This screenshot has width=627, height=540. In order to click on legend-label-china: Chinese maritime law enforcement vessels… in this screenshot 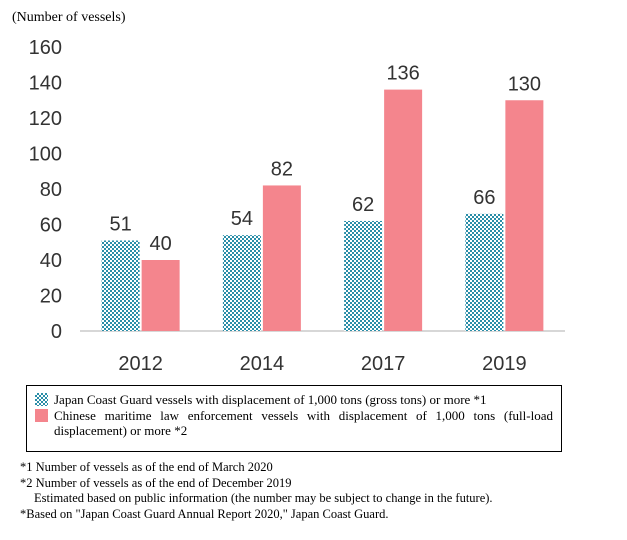, I will do `click(303, 423)`.